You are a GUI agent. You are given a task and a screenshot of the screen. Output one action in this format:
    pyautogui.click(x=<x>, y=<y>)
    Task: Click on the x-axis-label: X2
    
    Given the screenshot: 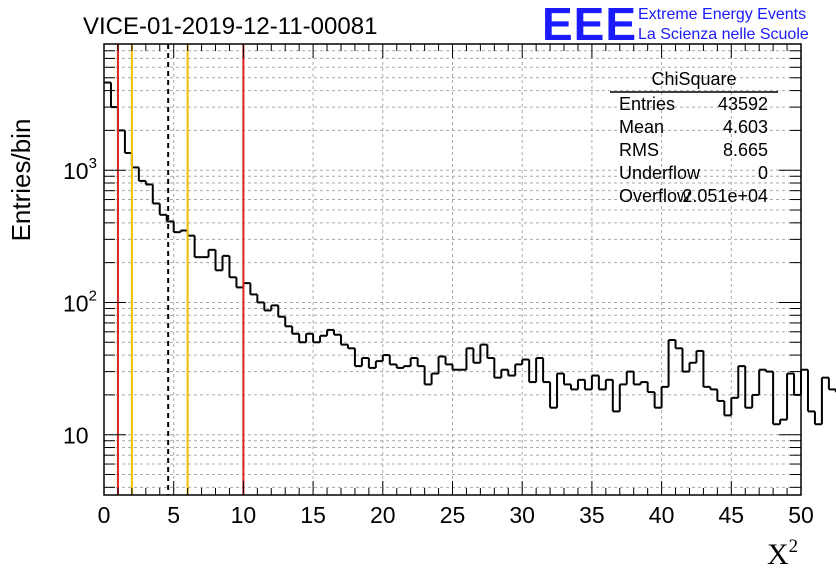 What is the action you would take?
    pyautogui.click(x=782, y=553)
    